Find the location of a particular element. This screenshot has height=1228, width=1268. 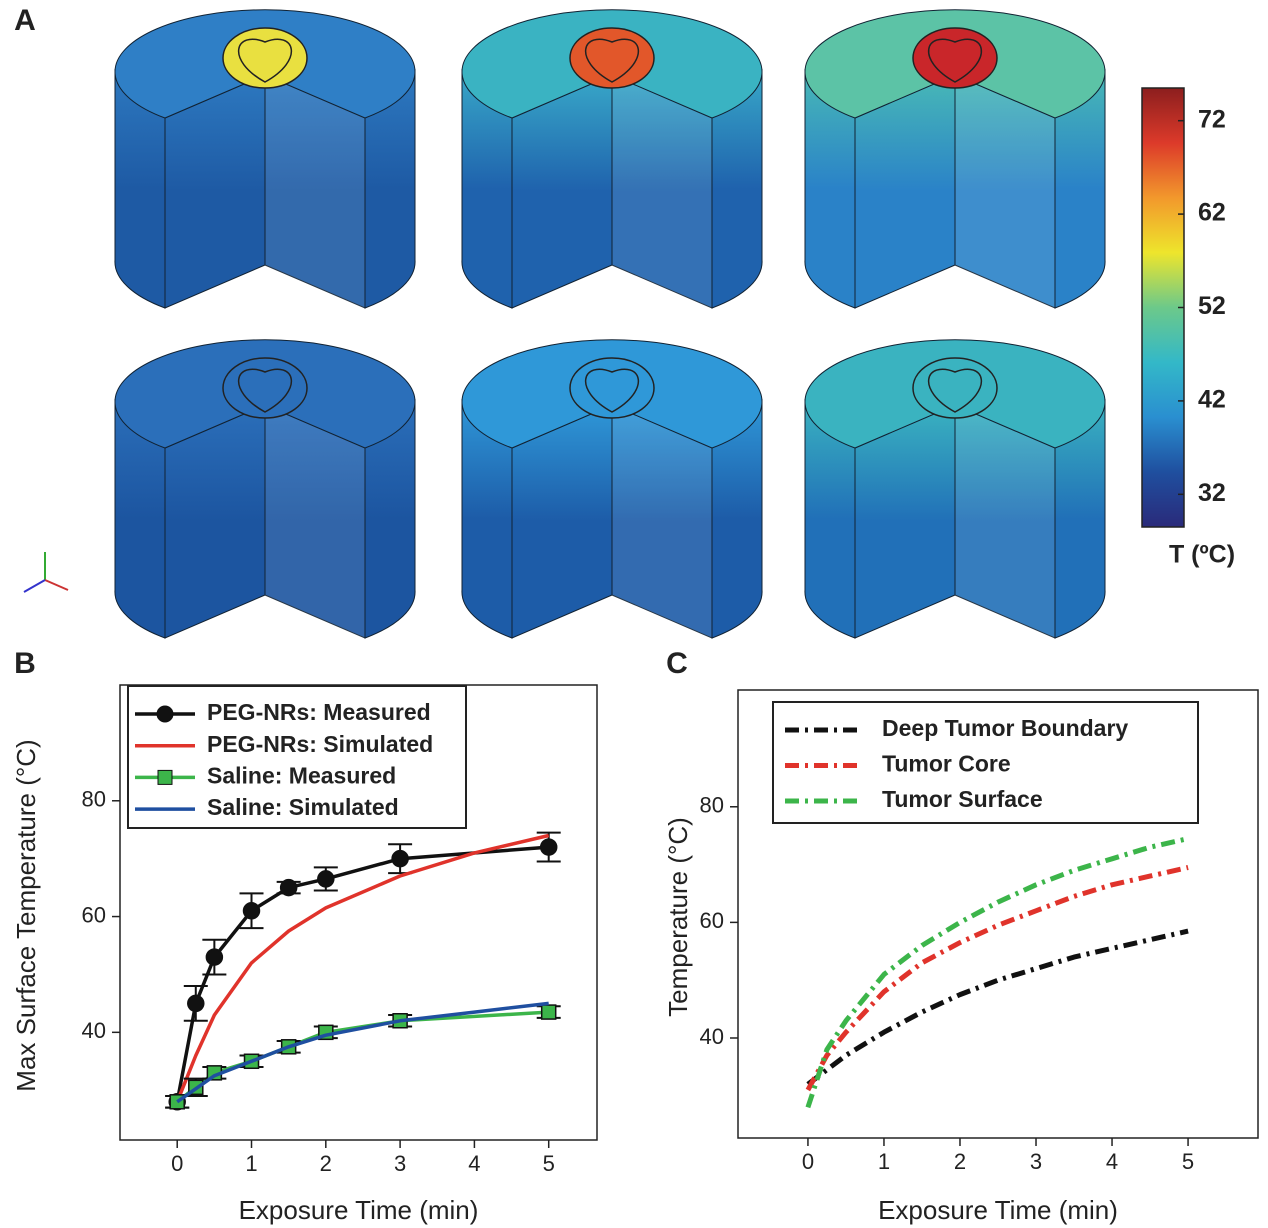

y-axis-label: Max Surface Temperature (°C) is located at coordinates (26, 915).